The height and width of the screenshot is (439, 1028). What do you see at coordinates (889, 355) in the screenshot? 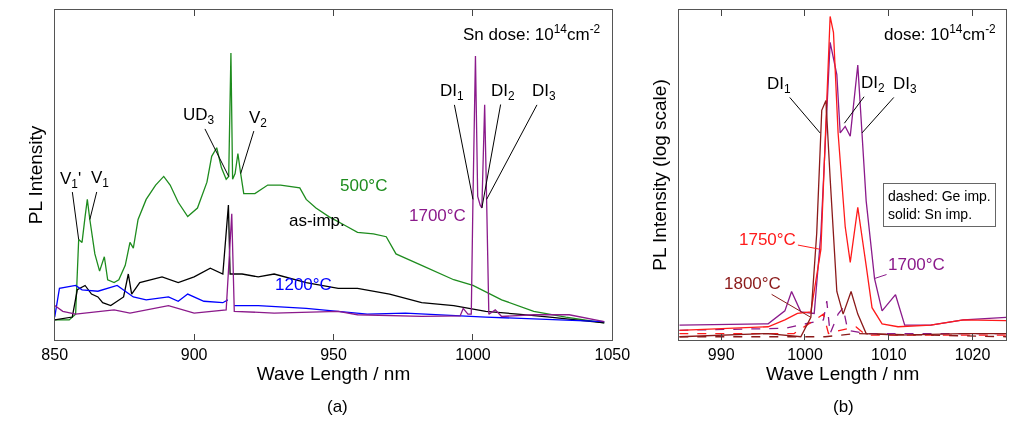
I see `x-tick-label: 1010` at bounding box center [889, 355].